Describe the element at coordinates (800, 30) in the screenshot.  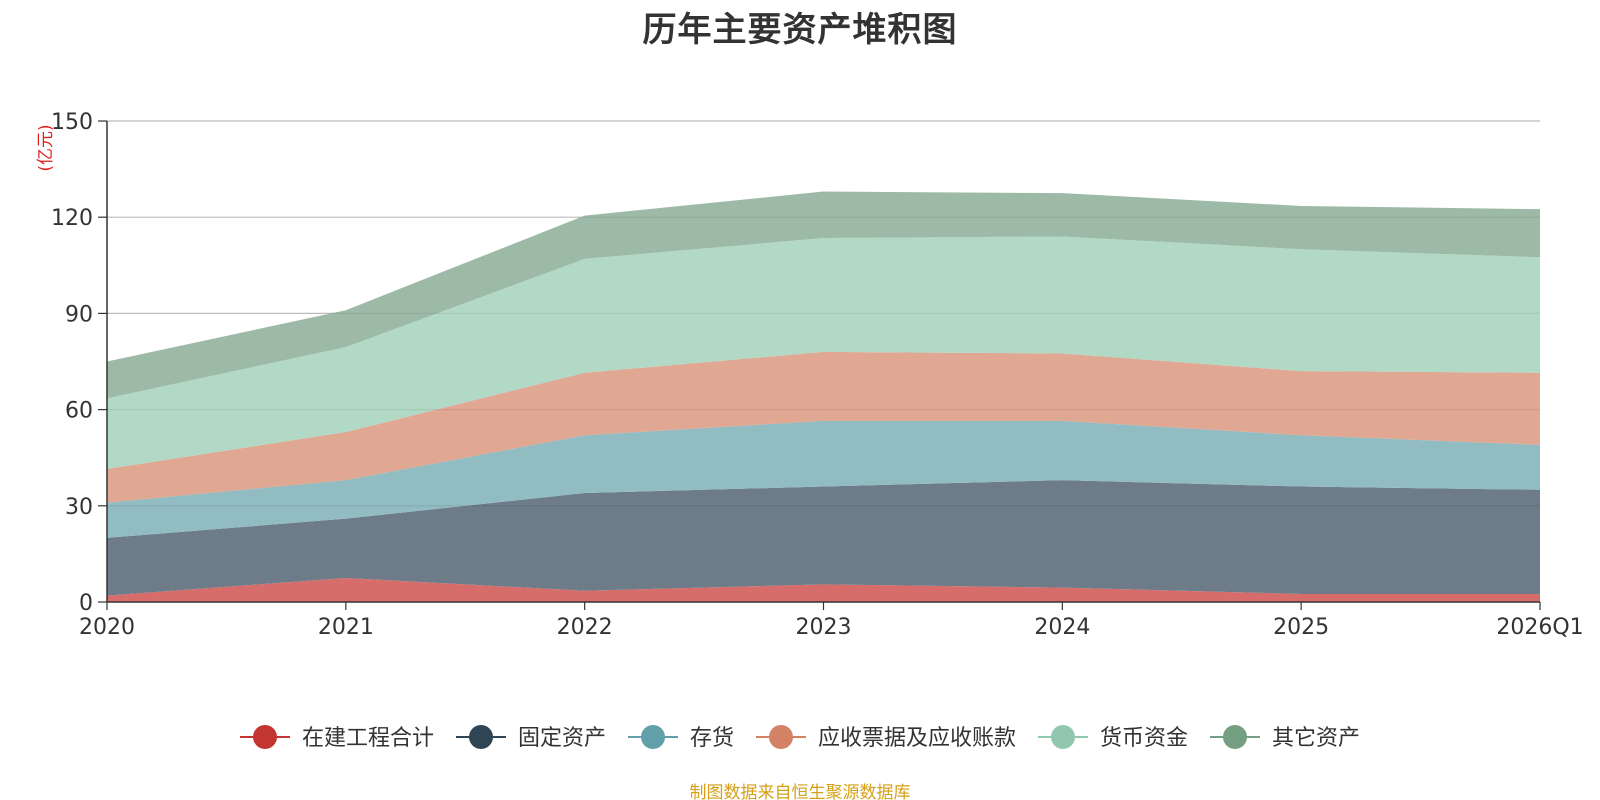
I see `chart-title: 历年主要资产堆积图` at that location.